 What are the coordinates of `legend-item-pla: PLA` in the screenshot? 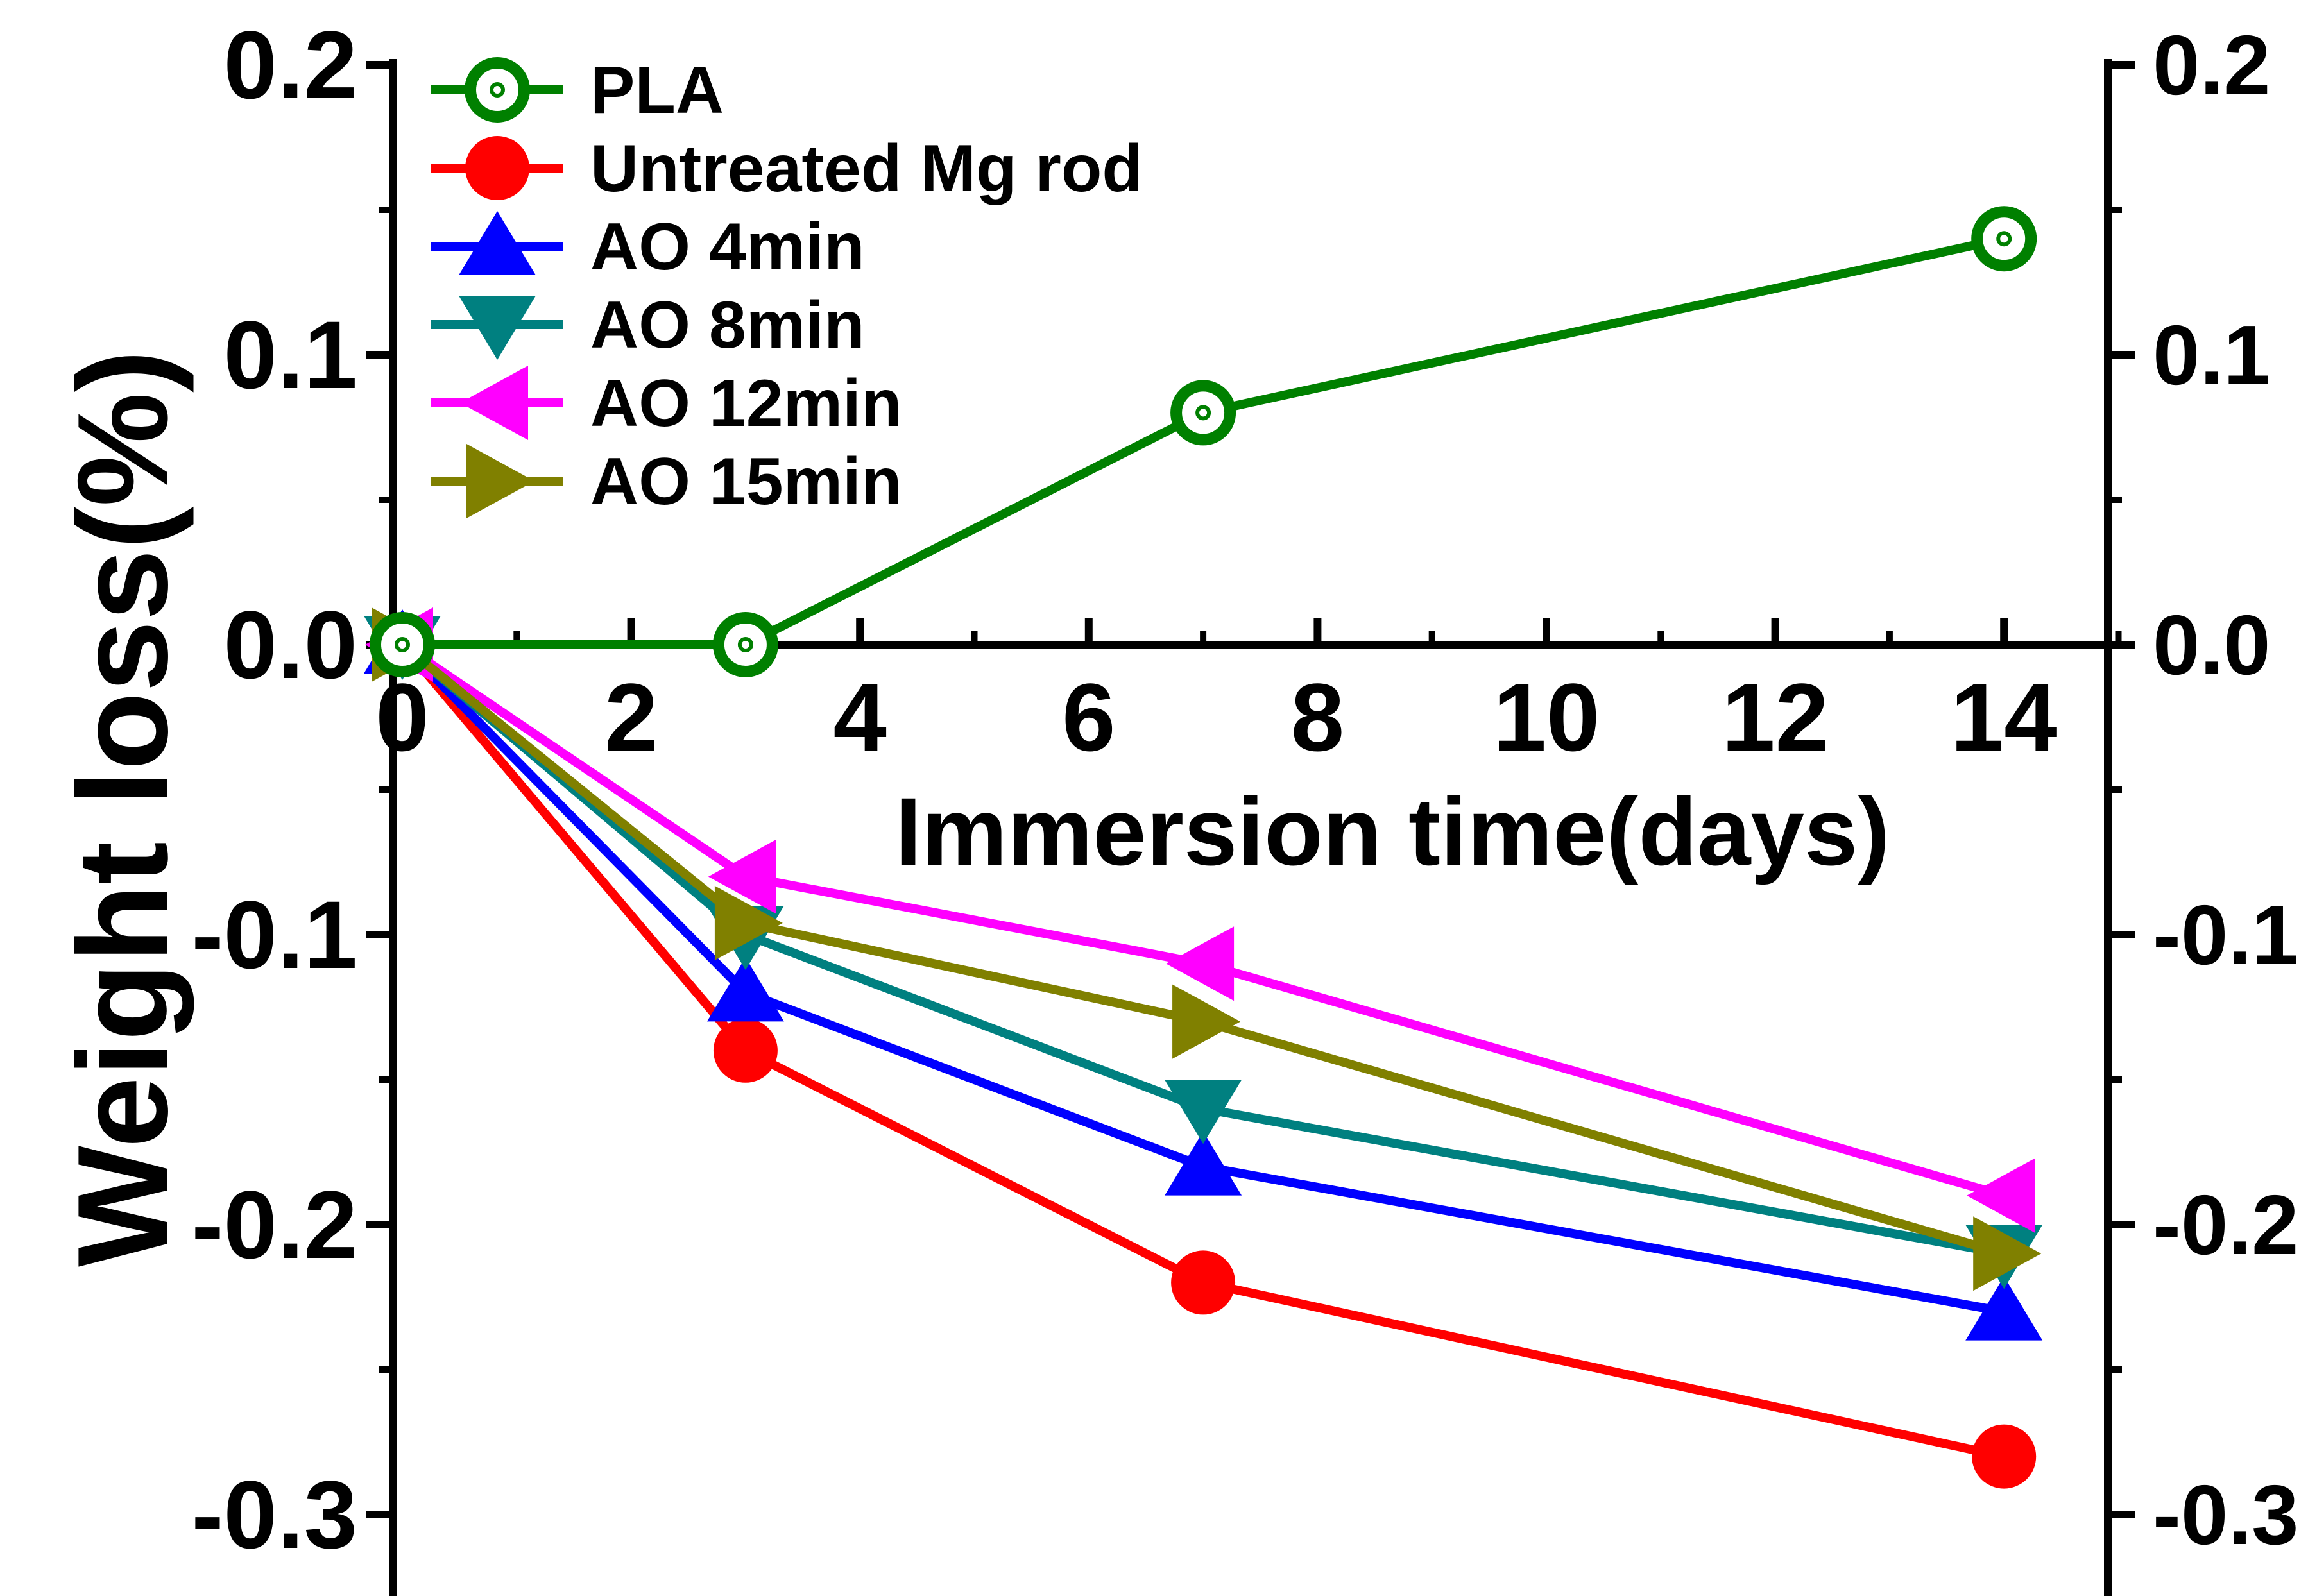 It's located at (577, 90).